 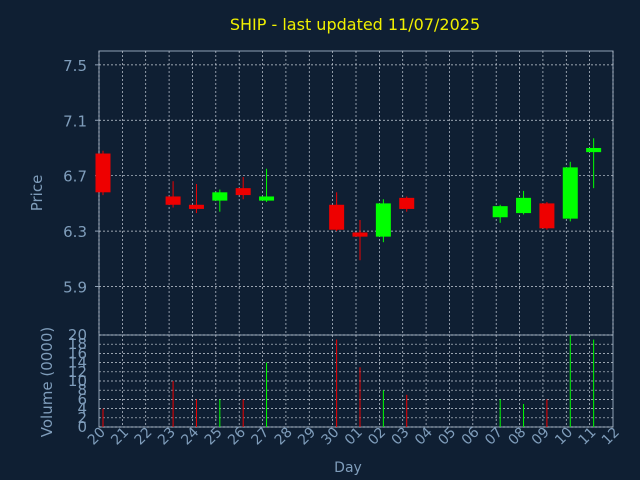 What do you see at coordinates (237, 436) in the screenshot?
I see `x-tick-label: 26` at bounding box center [237, 436].